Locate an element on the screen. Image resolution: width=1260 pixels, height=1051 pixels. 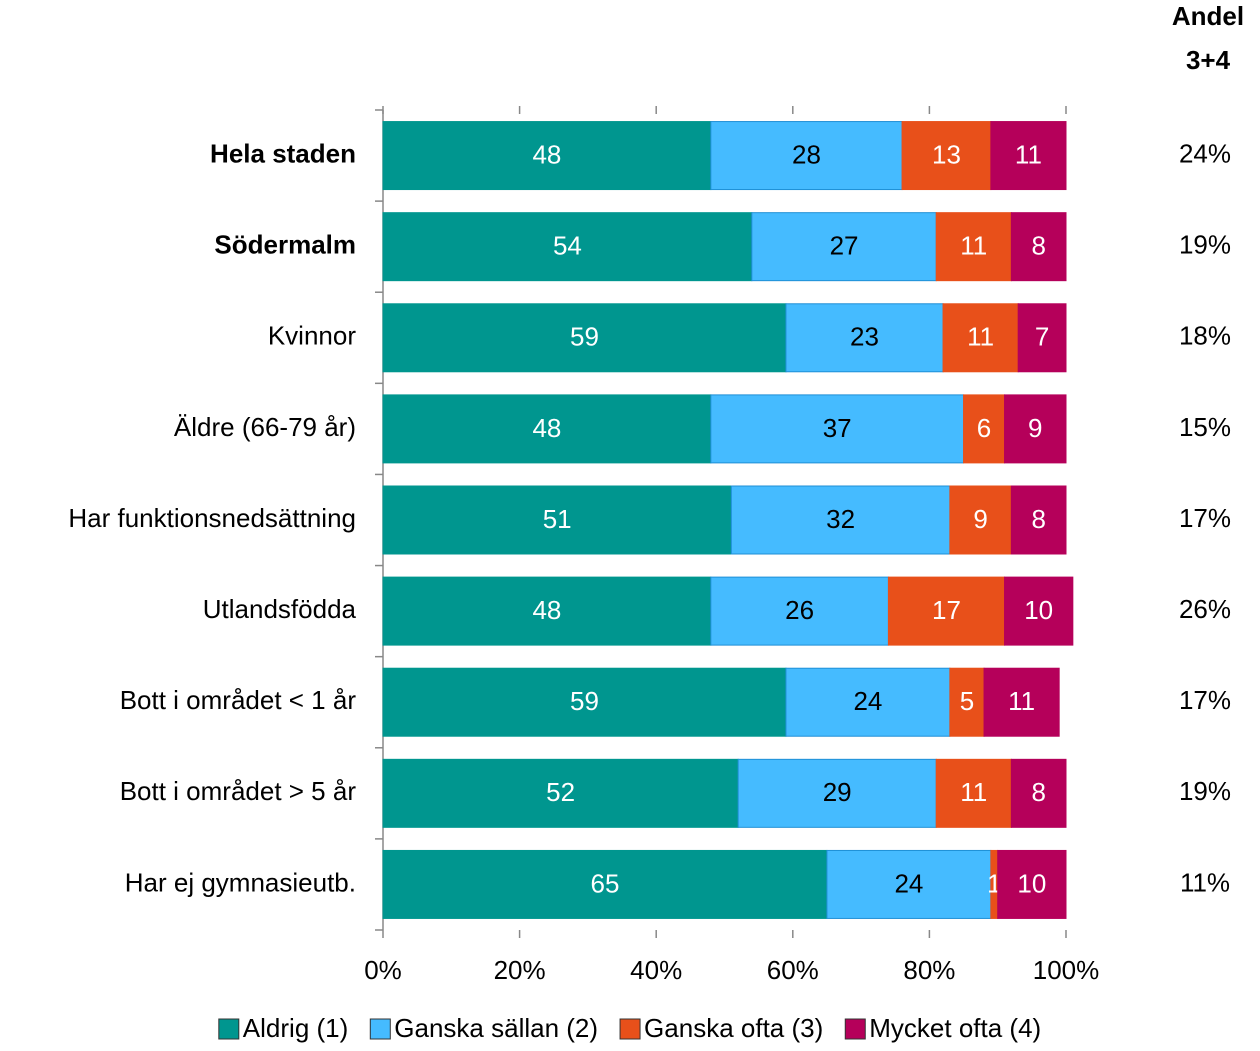
side-value: 11% is located at coordinates (1205, 882).